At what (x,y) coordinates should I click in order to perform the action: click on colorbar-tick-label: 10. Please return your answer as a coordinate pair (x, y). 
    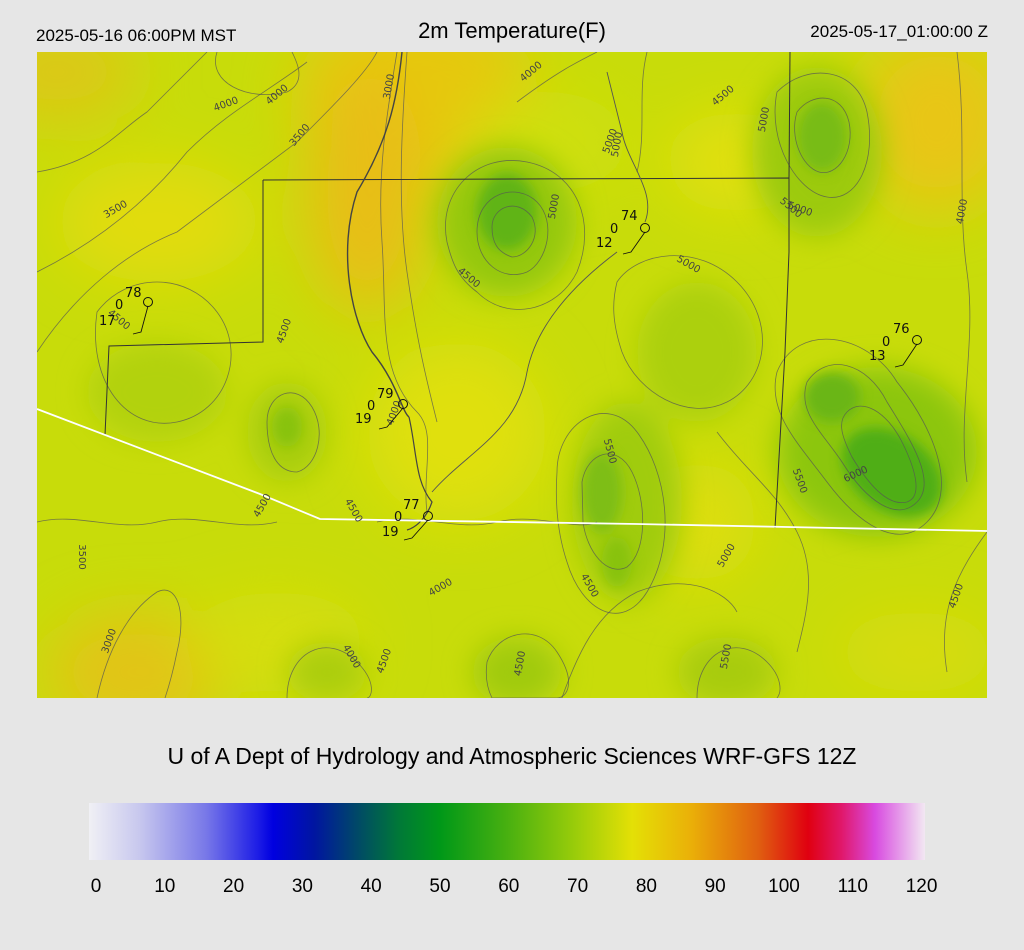
    Looking at the image, I should click on (165, 886).